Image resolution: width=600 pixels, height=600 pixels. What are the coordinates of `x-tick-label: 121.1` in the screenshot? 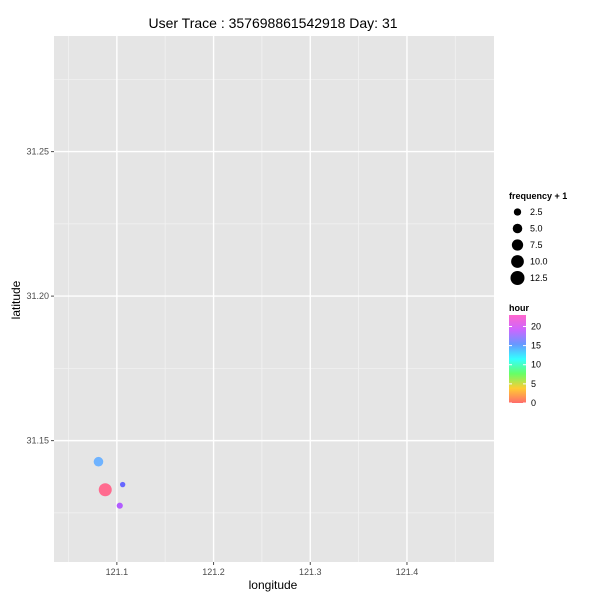 It's located at (117, 572).